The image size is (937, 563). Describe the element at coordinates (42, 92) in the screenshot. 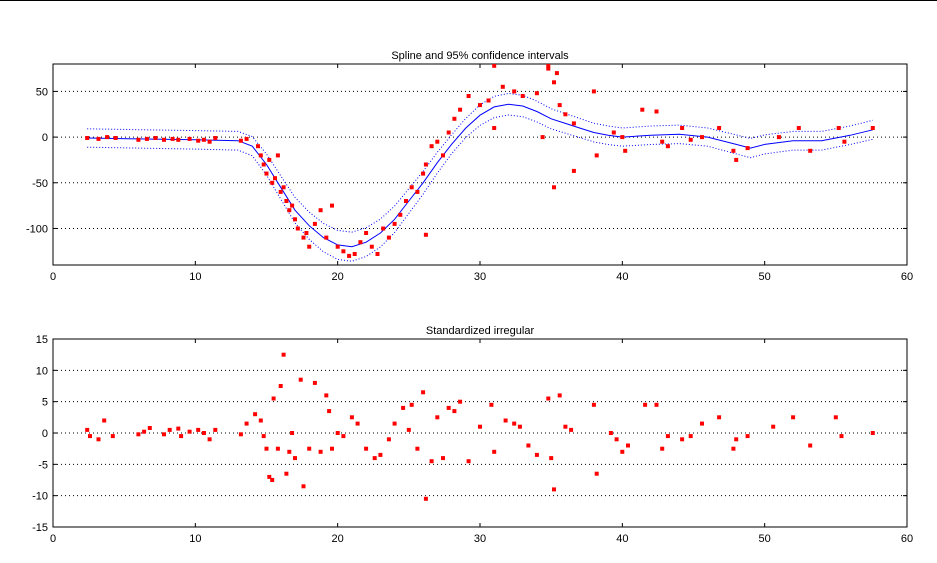

I see `y-tick-label: 50` at that location.